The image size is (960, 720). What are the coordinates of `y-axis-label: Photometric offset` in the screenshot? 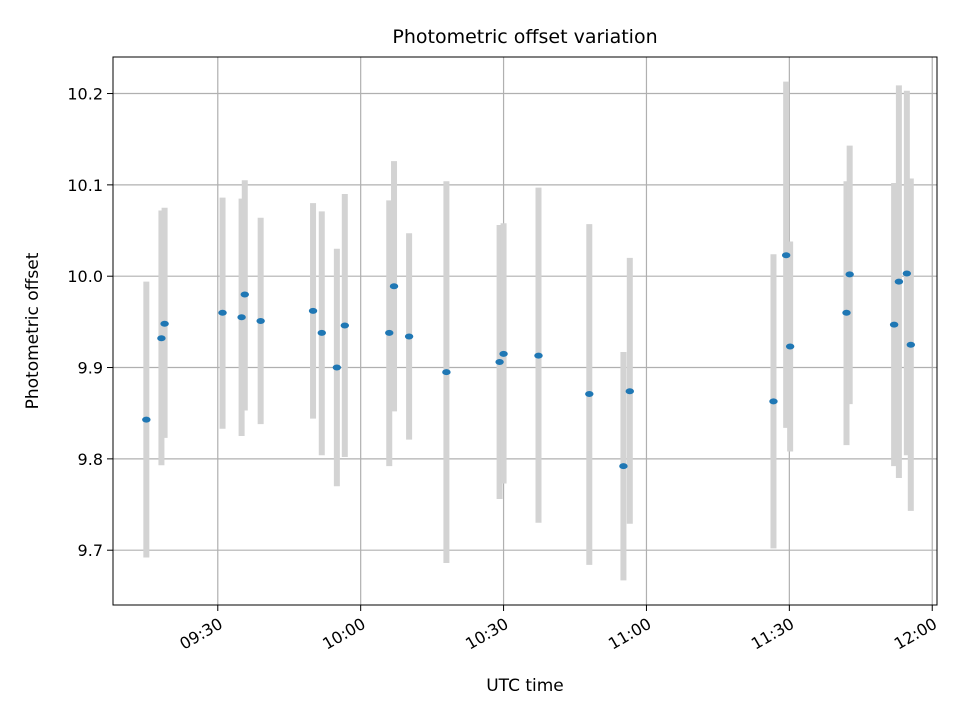 It's located at (33, 330).